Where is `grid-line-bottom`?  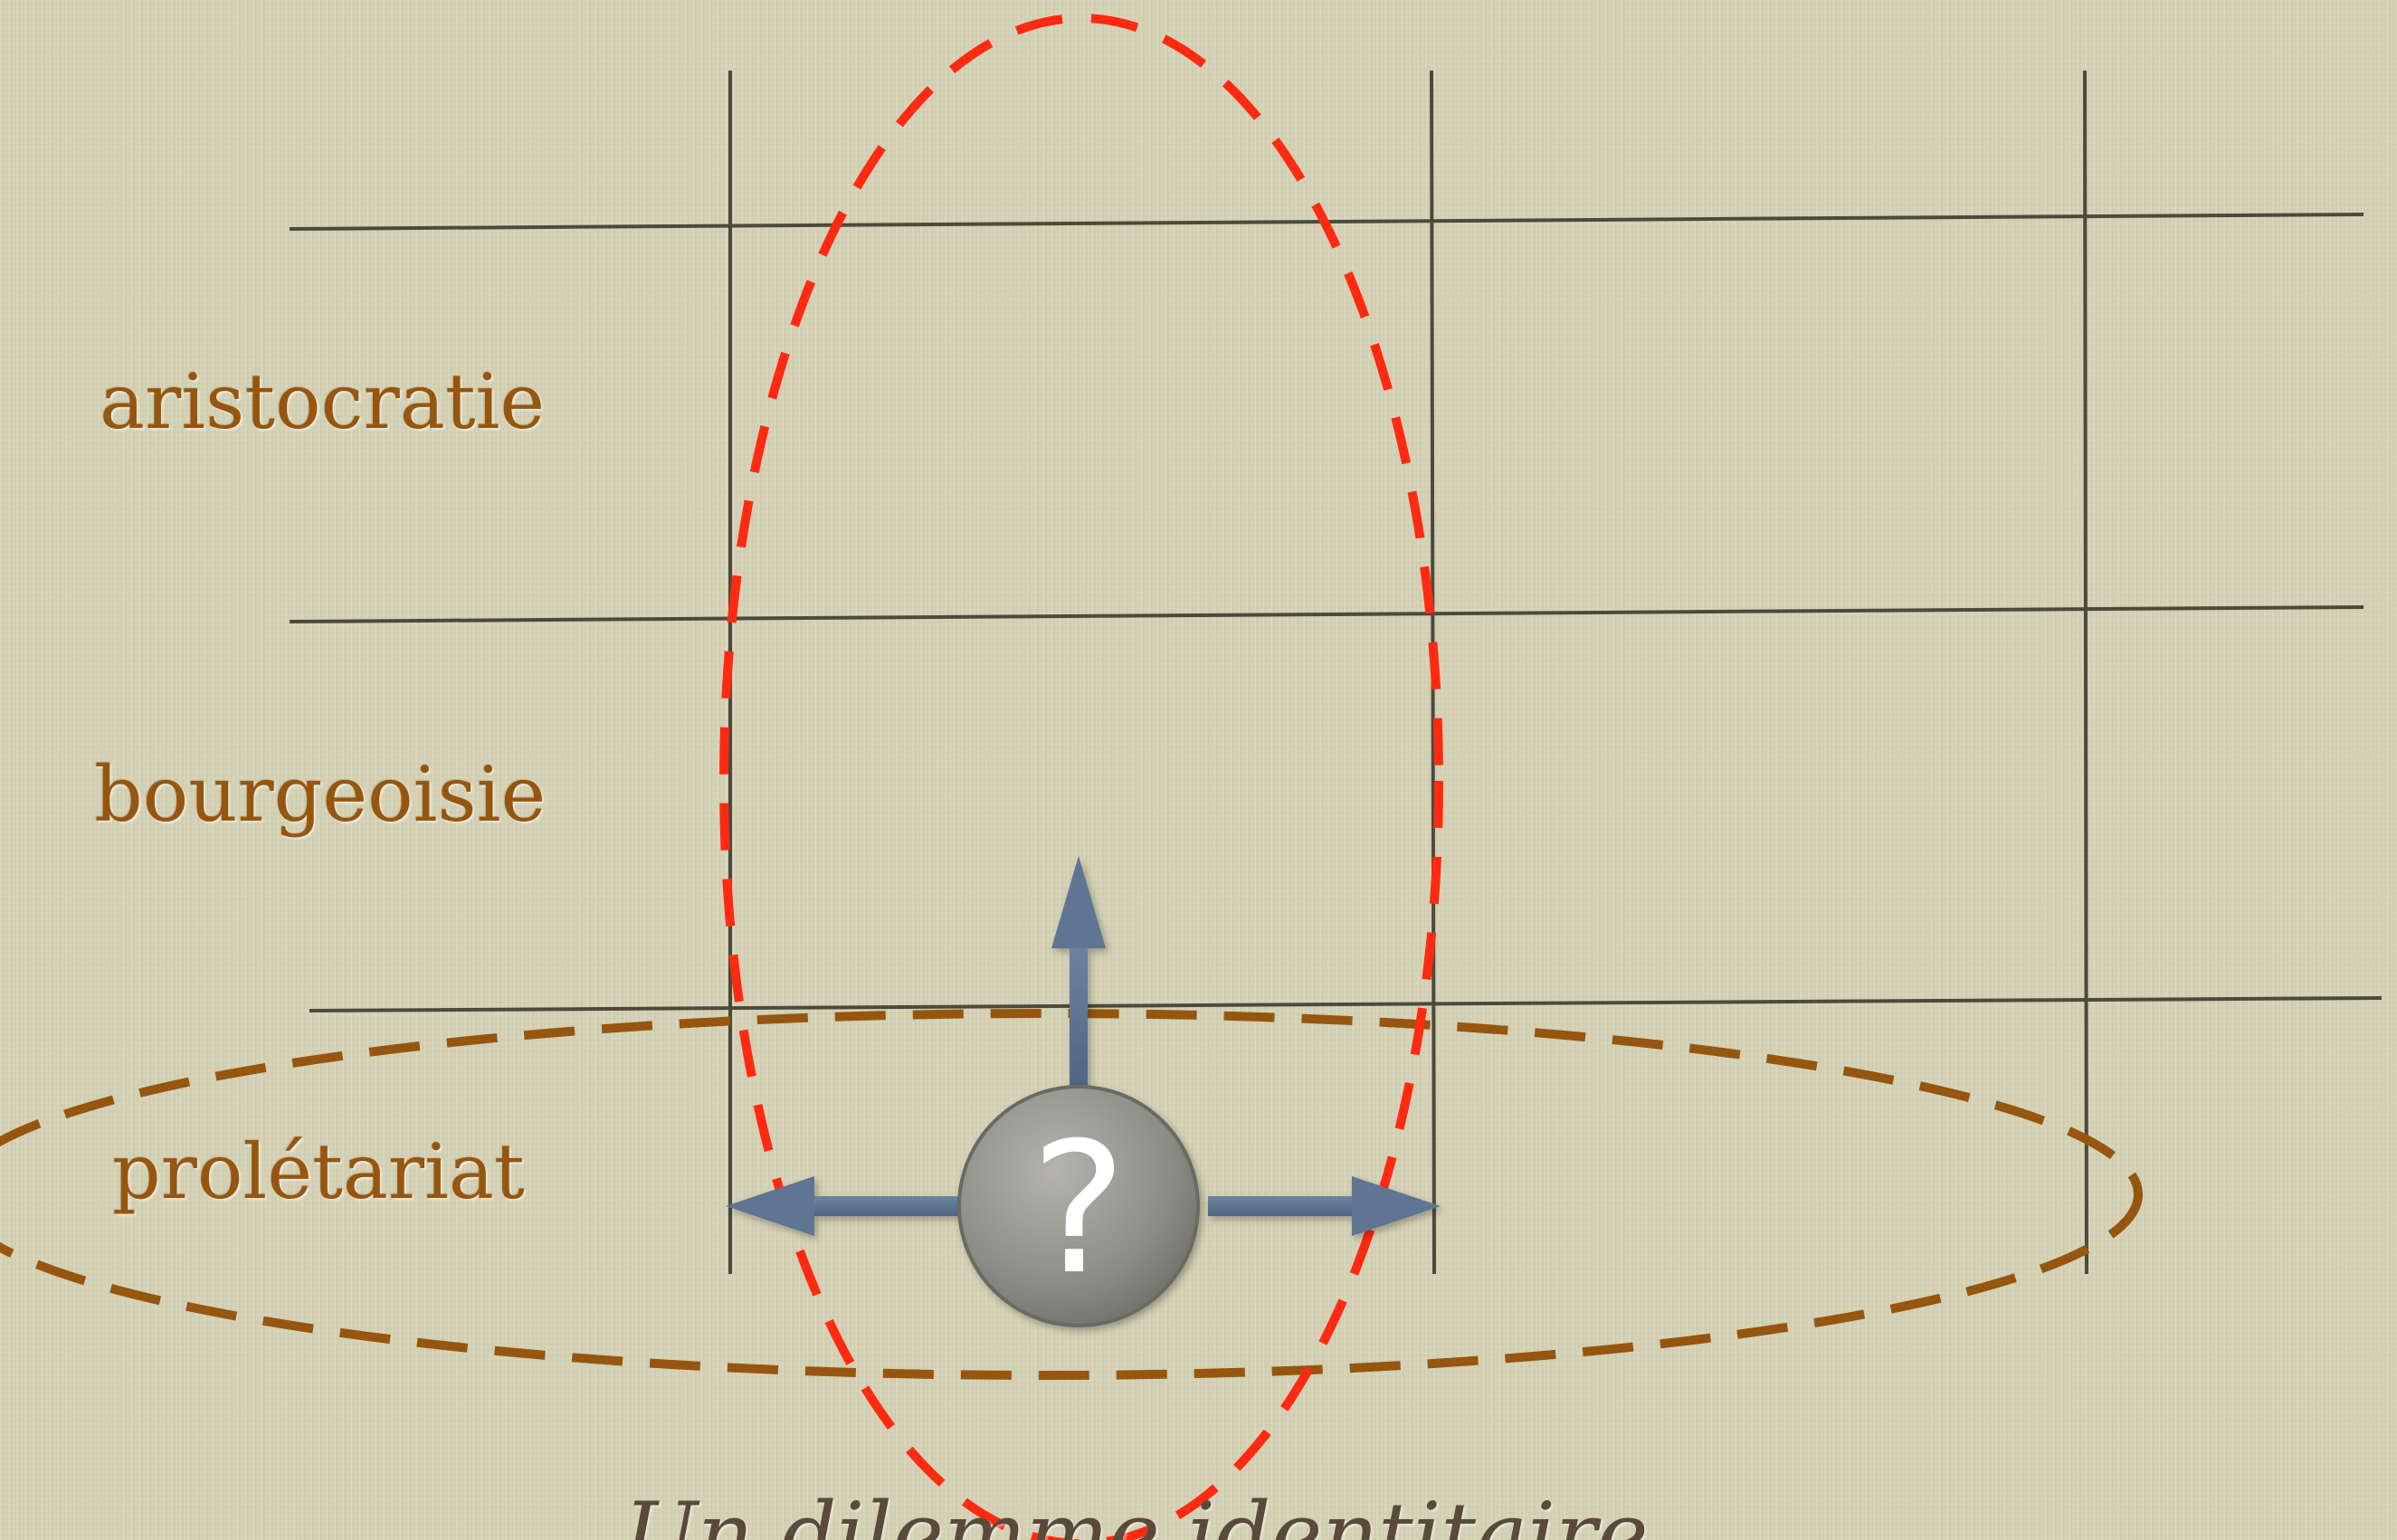
grid-line-bottom is located at coordinates (1346, 1004).